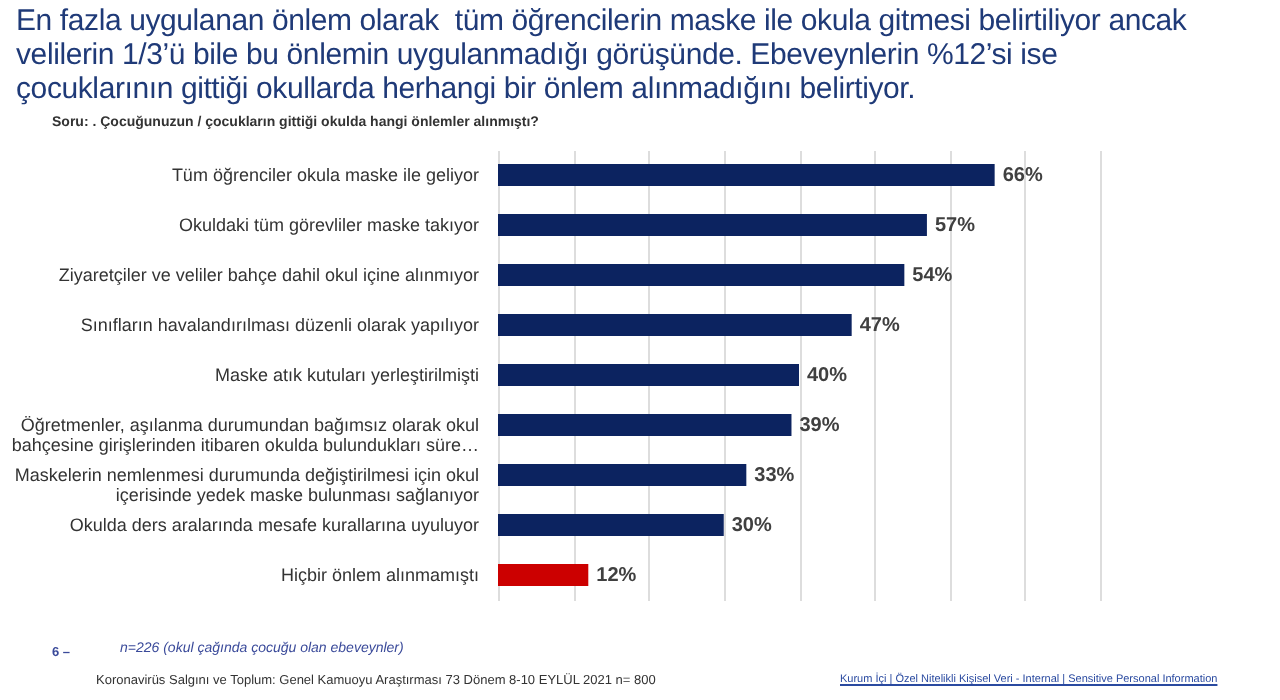 This screenshot has width=1280, height=700. What do you see at coordinates (616, 576) in the screenshot?
I see `data-label: 12%` at bounding box center [616, 576].